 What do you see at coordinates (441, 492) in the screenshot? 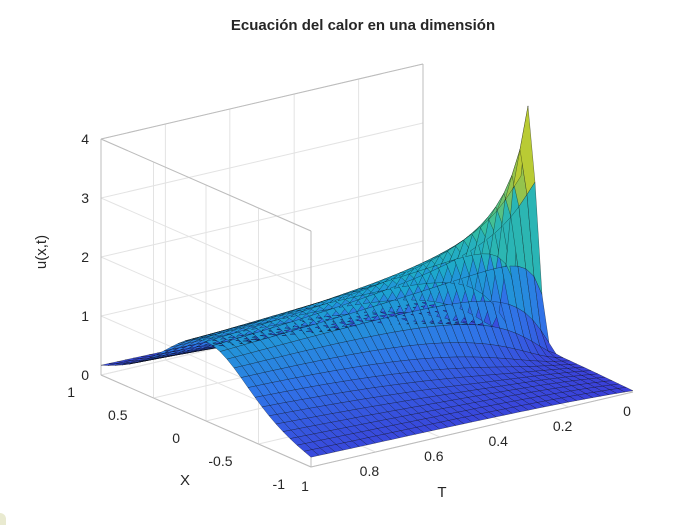
I see `t-axis-label: T` at bounding box center [441, 492].